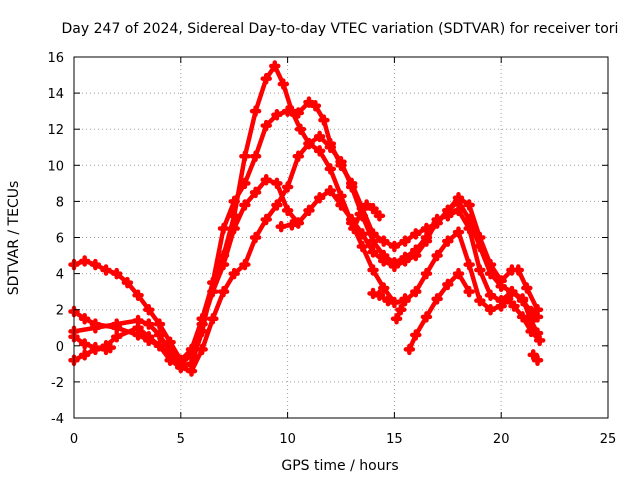 The width and height of the screenshot is (640, 485). What do you see at coordinates (60, 202) in the screenshot?
I see `y-tick-label: 8` at bounding box center [60, 202].